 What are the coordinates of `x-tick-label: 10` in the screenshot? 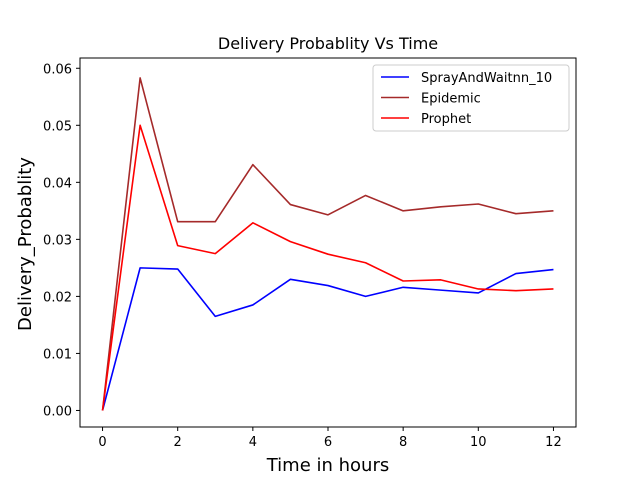 It's located at (478, 442).